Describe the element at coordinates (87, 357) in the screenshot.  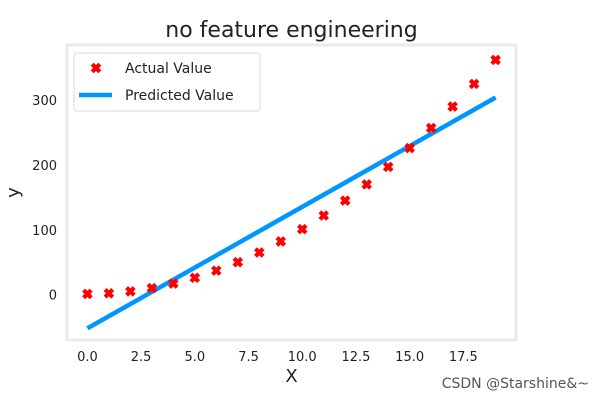
I see `x-tick-label: 0.0` at that location.